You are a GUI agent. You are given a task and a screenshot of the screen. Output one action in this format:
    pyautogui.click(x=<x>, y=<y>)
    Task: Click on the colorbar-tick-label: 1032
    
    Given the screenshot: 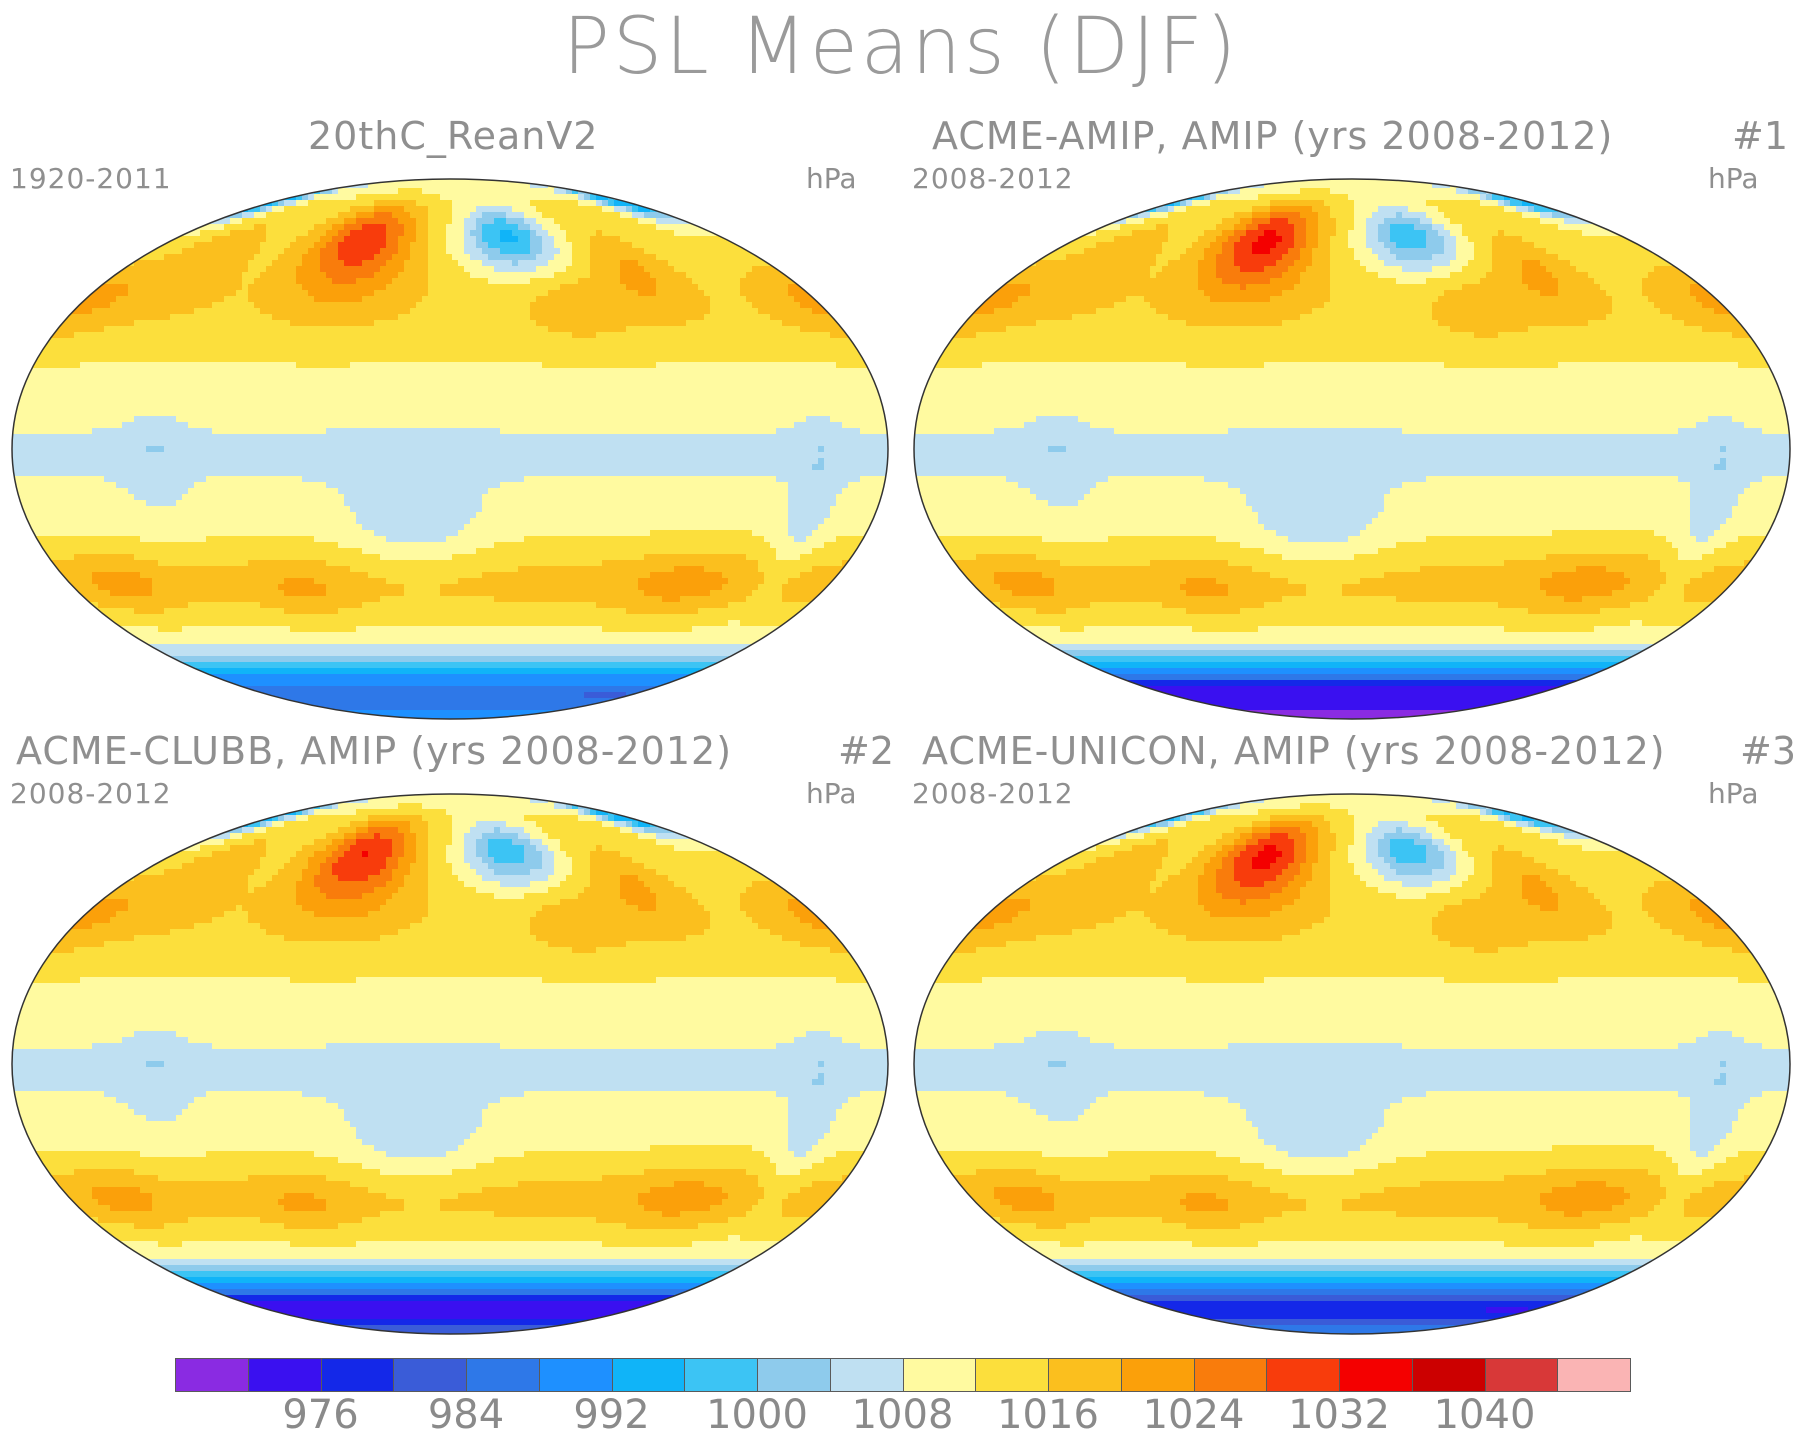 What is the action you would take?
    pyautogui.click(x=1339, y=1415)
    